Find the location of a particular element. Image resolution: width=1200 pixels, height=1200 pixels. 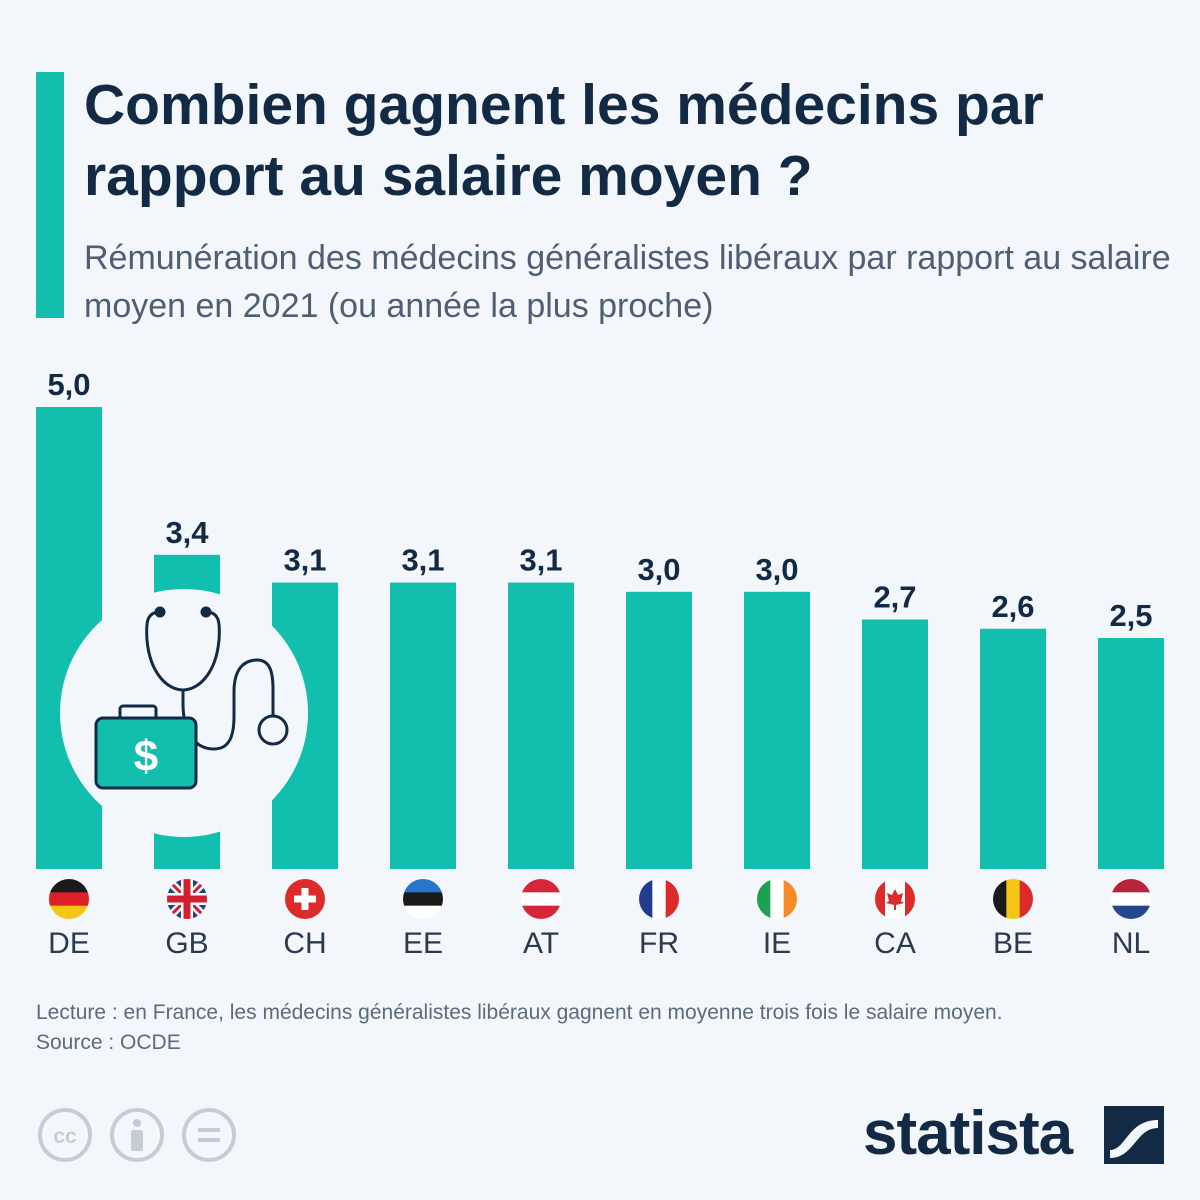

flag-at-icon is located at coordinates (541, 899).